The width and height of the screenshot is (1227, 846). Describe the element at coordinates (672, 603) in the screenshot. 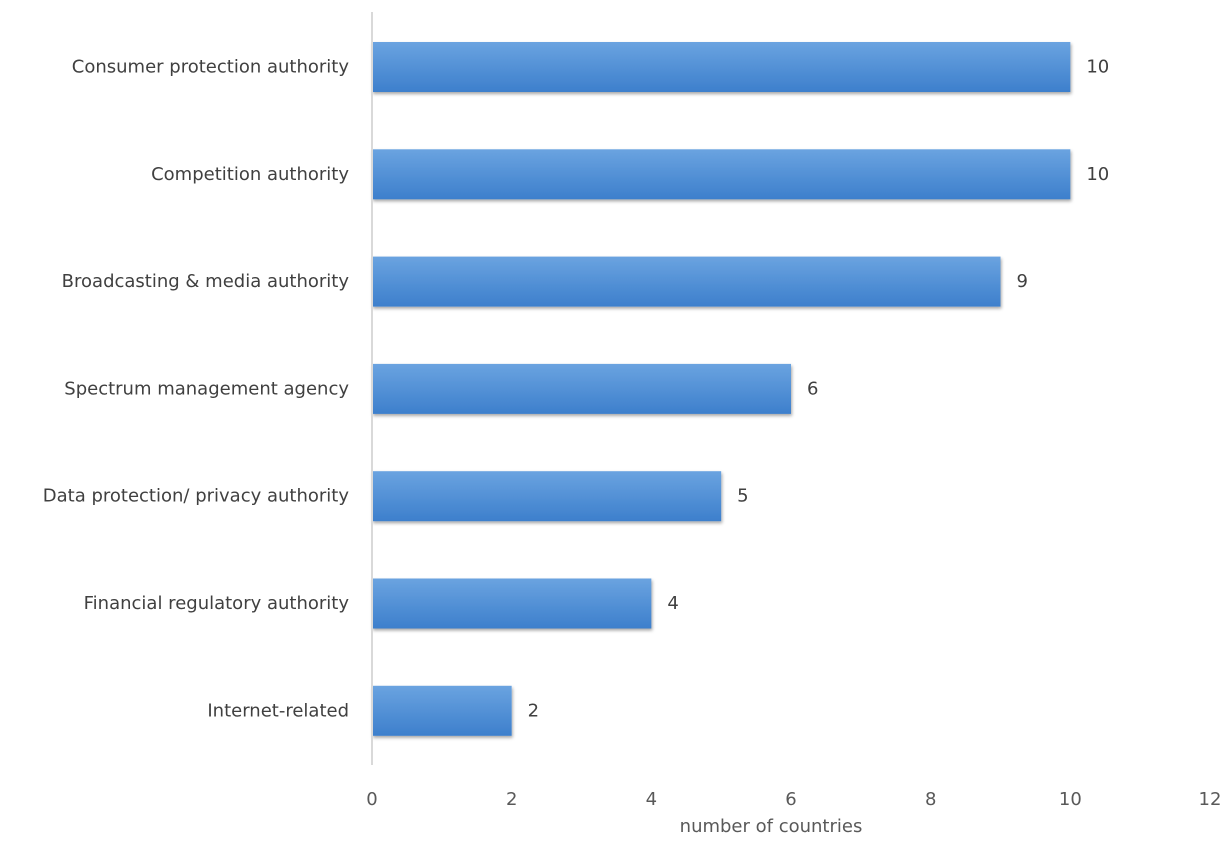

I see `data-label-financial-regulatory-authority: 4` at that location.